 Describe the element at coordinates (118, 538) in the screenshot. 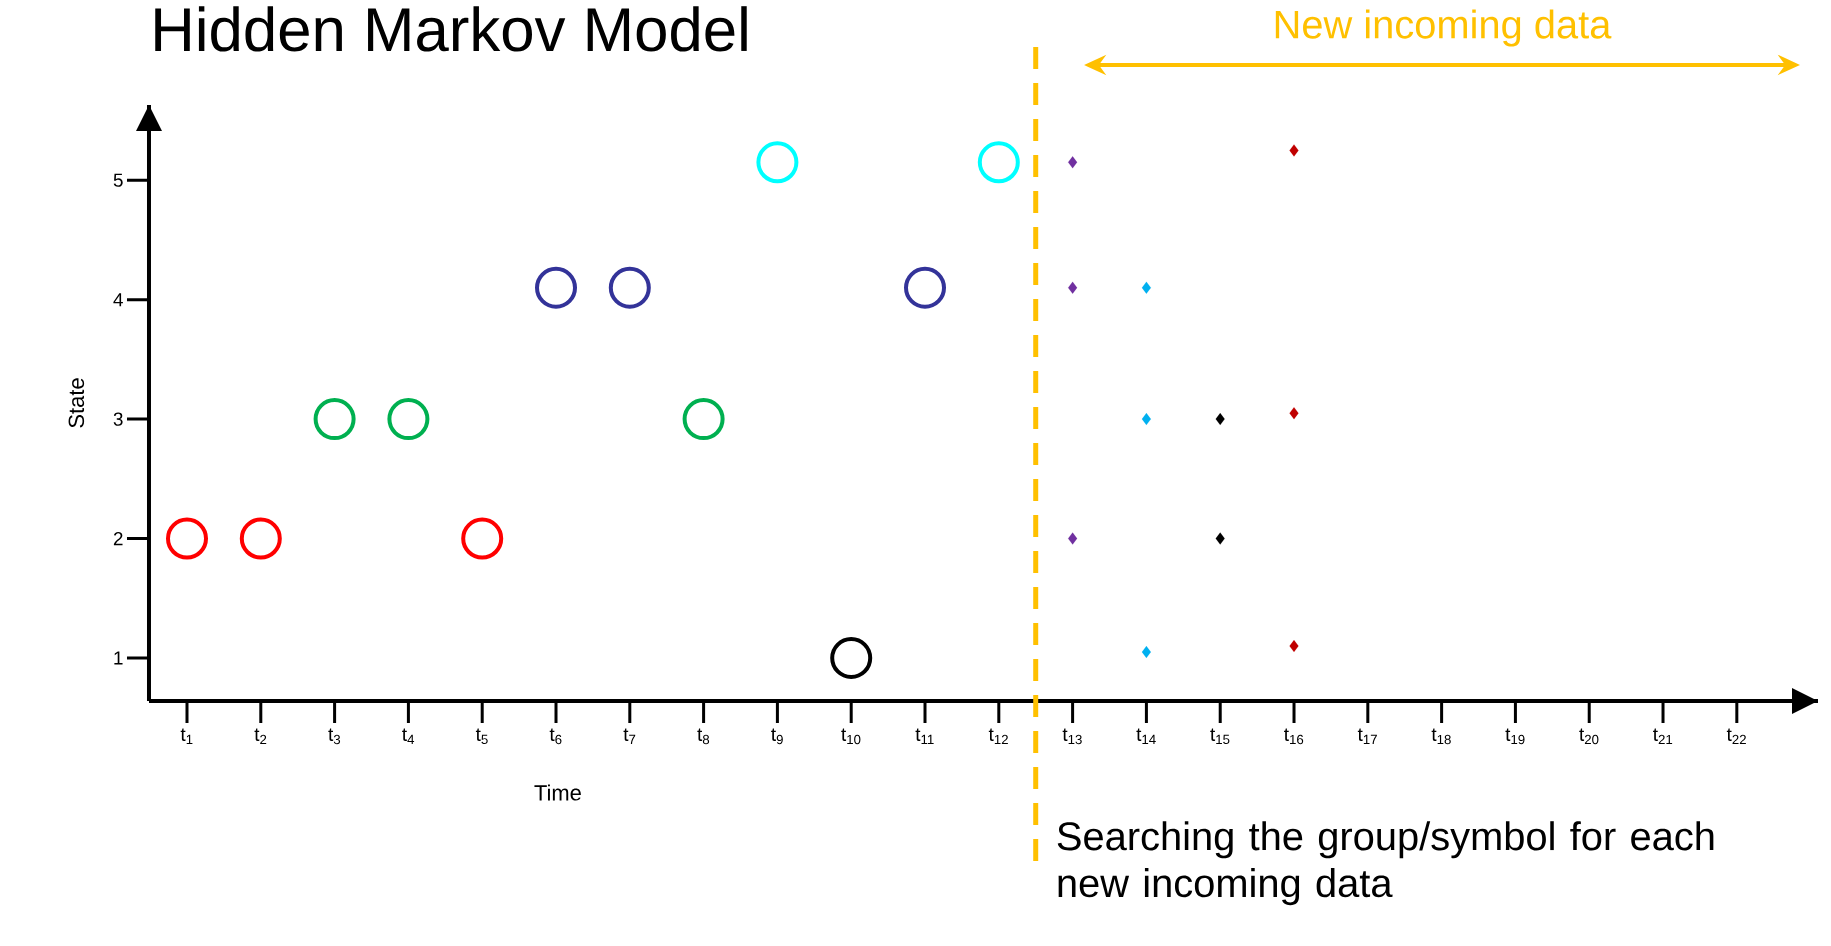

I see `y-tick-label: 2` at that location.